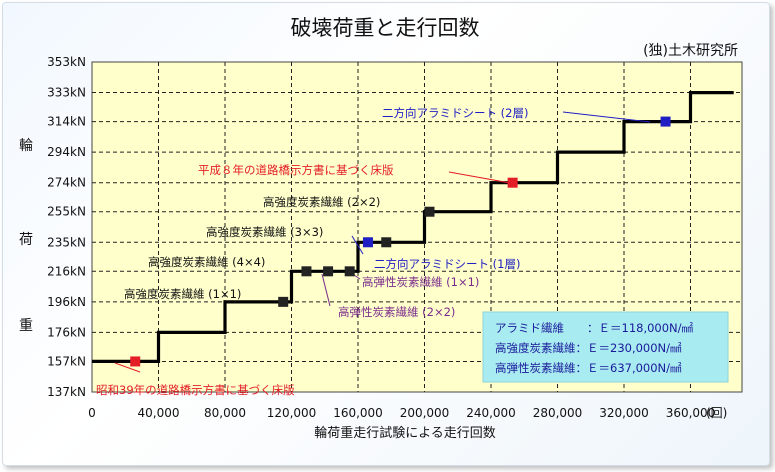 The width and height of the screenshot is (775, 472). What do you see at coordinates (558, 413) in the screenshot?
I see `x-tick-label: 280,000` at bounding box center [558, 413].